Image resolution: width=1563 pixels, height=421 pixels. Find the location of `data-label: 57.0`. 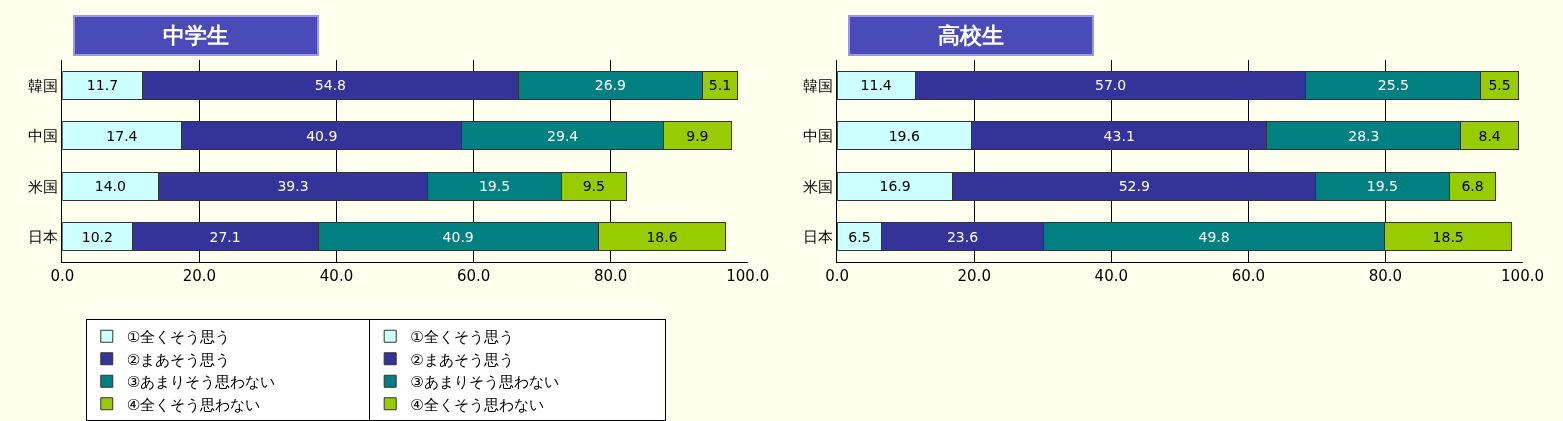

data-label: 57.0 is located at coordinates (1111, 85).